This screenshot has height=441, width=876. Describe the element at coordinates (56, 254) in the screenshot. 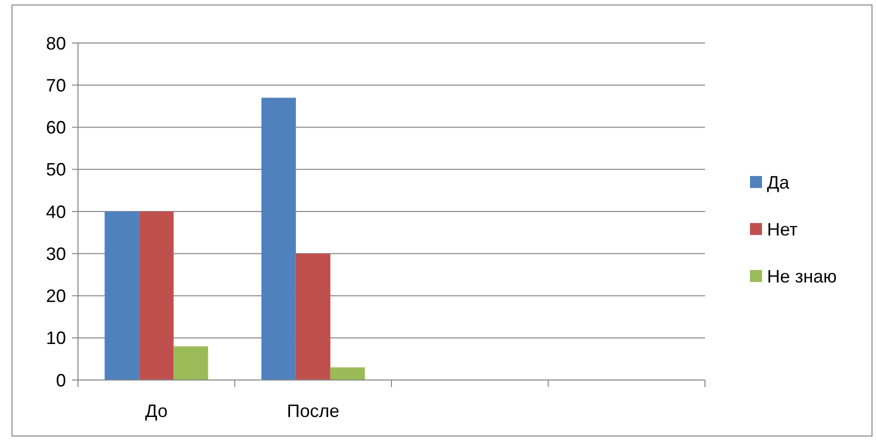

I see `y-tick-label: 30` at that location.